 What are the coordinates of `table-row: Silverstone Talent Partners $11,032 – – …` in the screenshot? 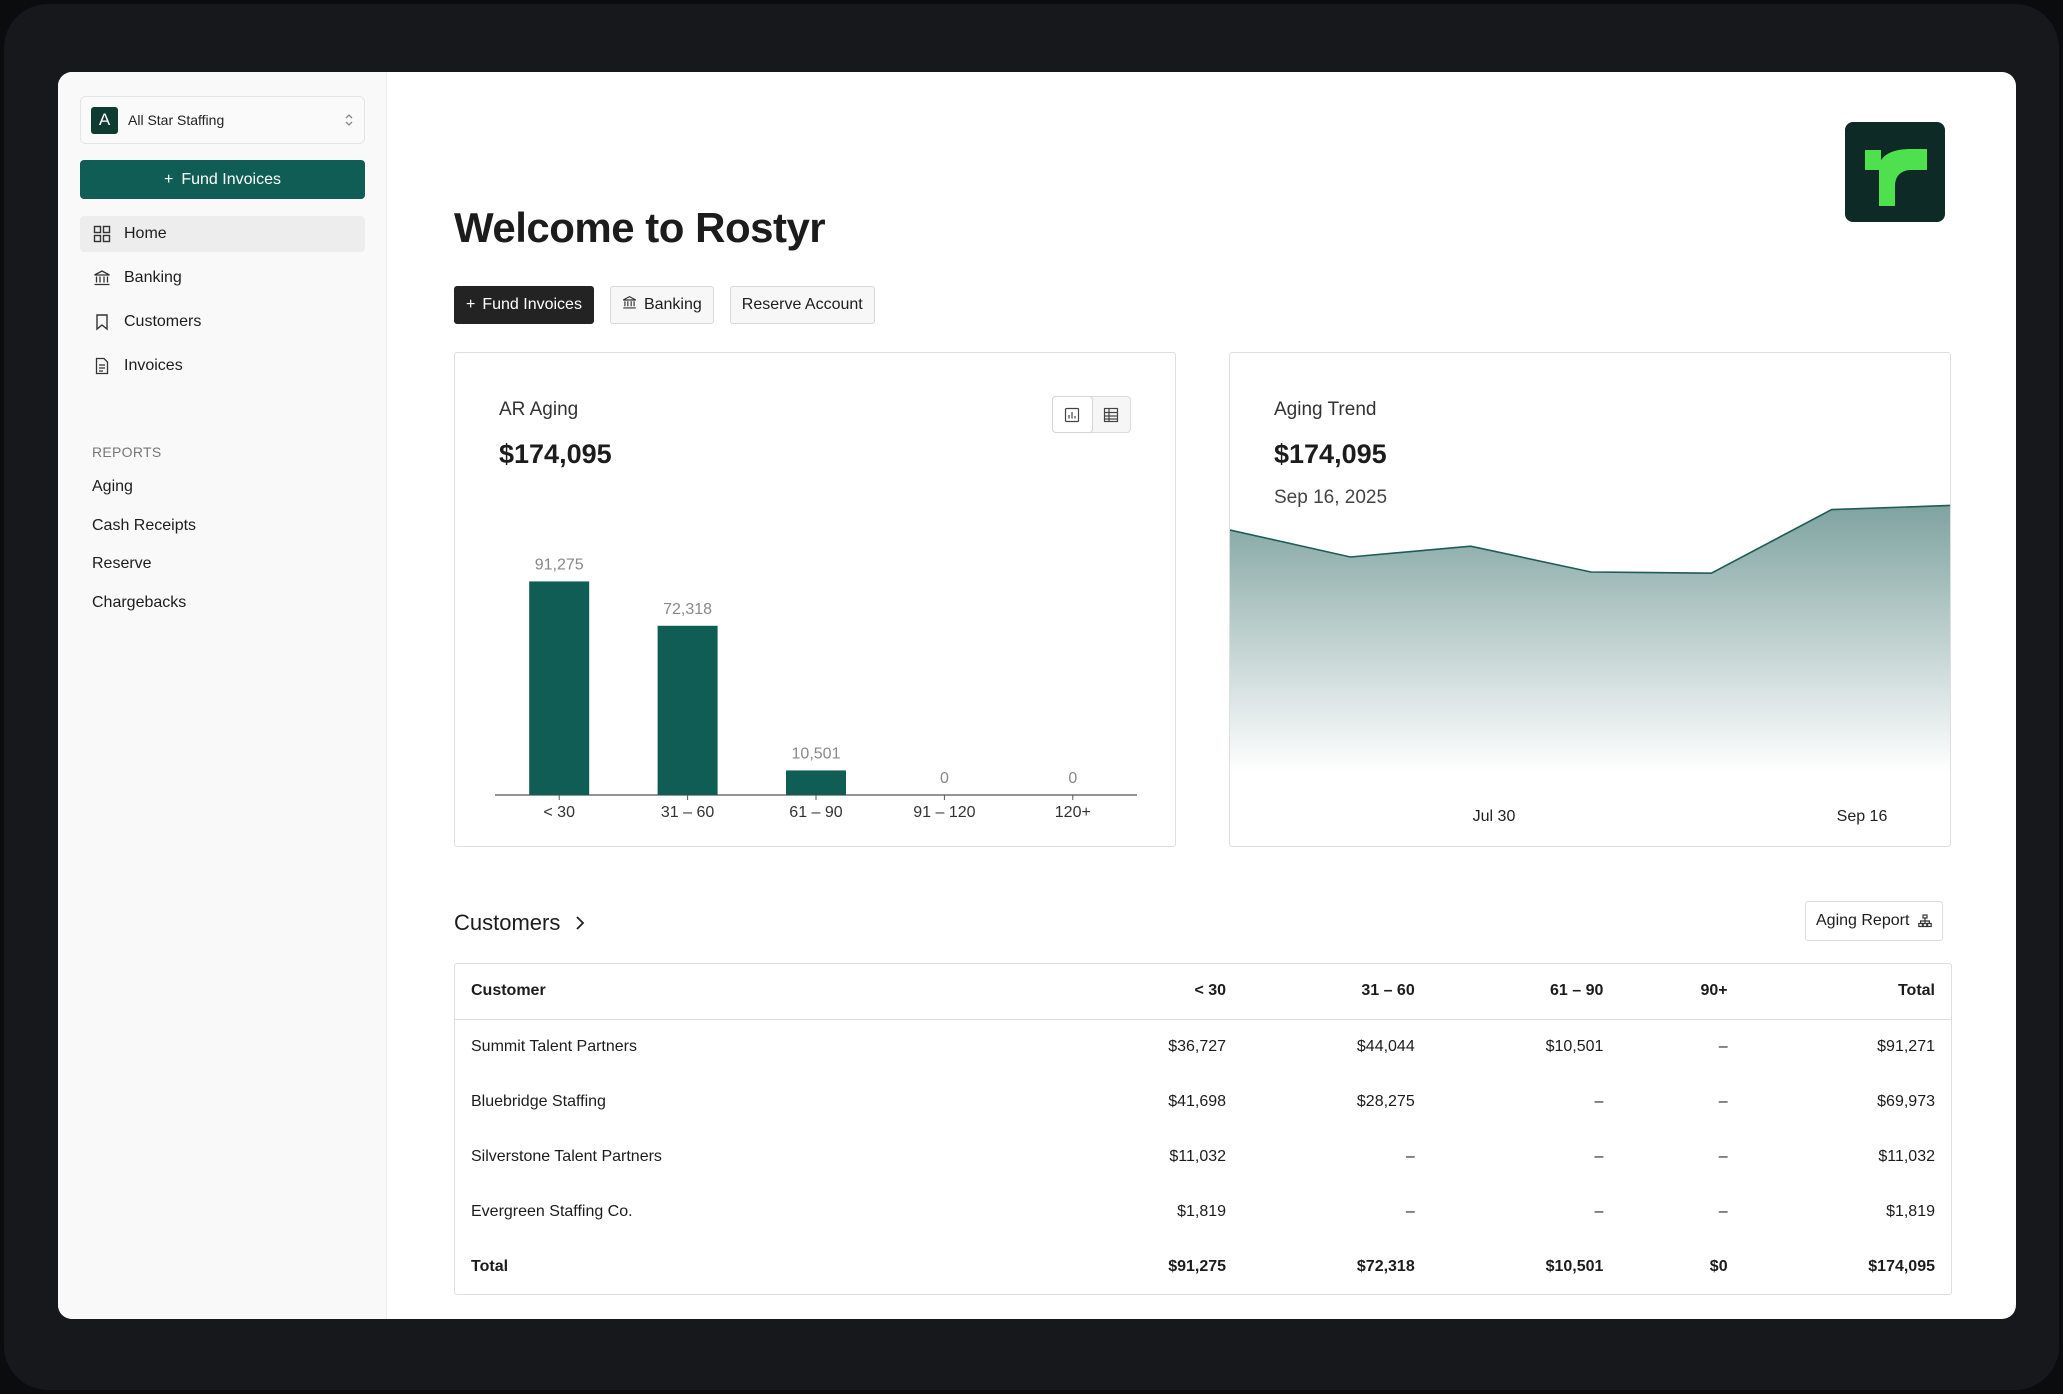 It's located at (1203, 1156).